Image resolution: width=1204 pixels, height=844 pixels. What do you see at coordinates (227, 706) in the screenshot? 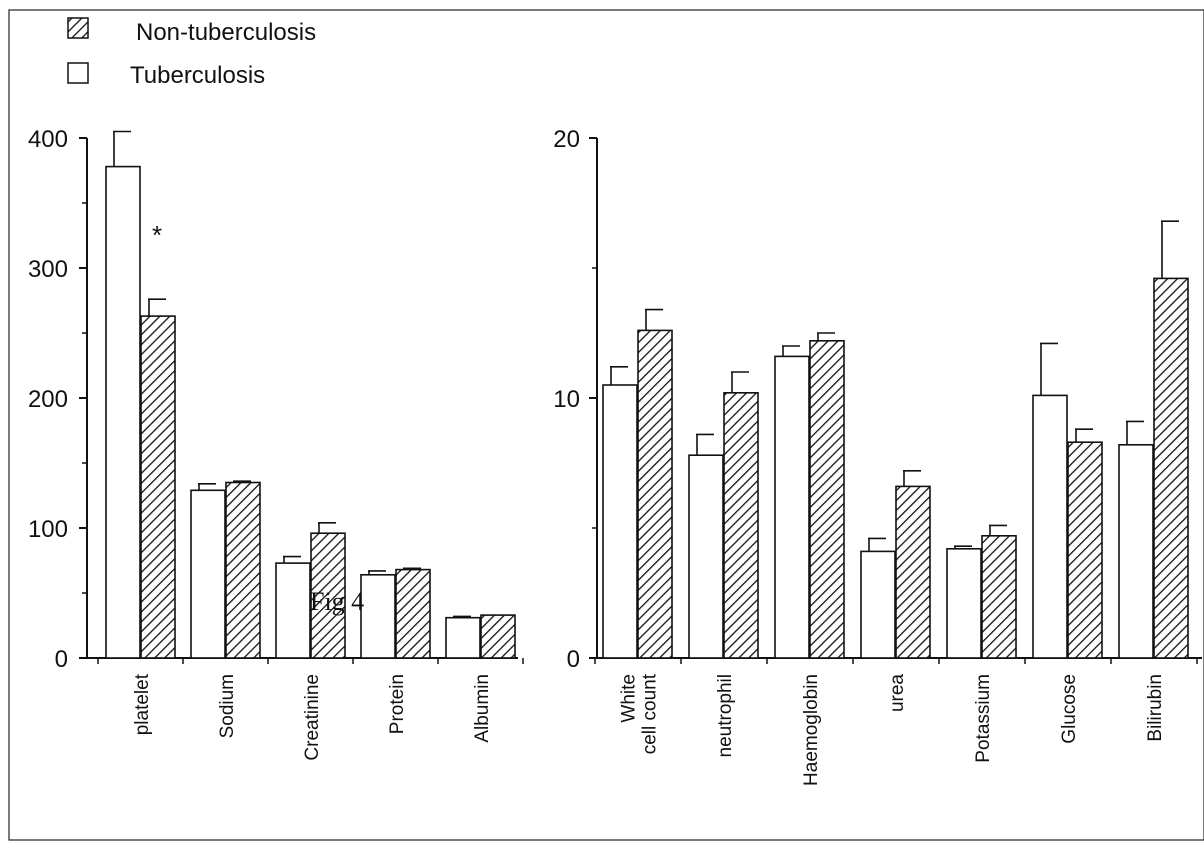
I see `x-category-label: Sodium` at bounding box center [227, 706].